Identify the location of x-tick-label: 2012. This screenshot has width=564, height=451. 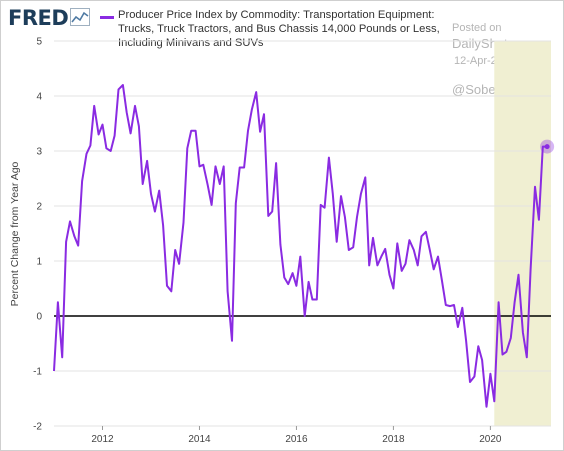
(102, 439).